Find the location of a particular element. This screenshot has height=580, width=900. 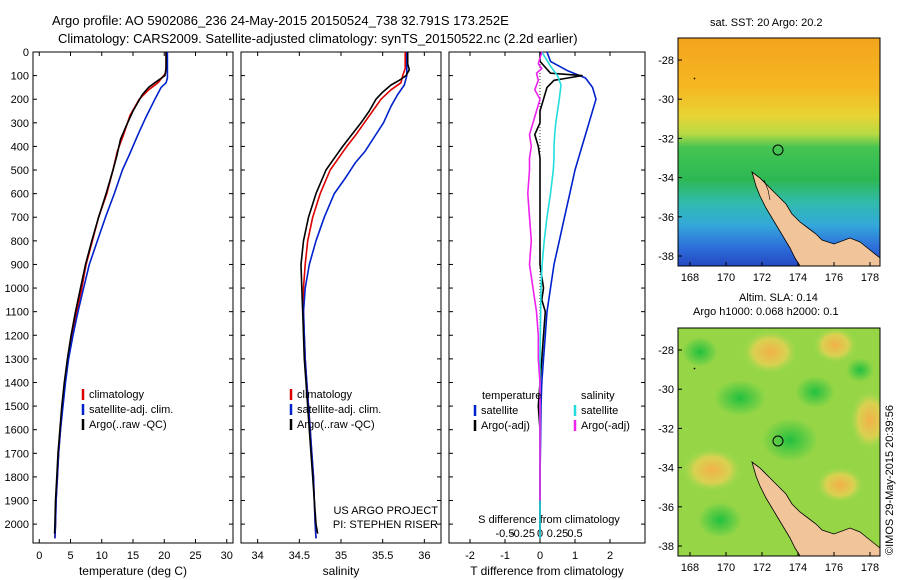

y-tick-label: 1700 is located at coordinates (17, 454).